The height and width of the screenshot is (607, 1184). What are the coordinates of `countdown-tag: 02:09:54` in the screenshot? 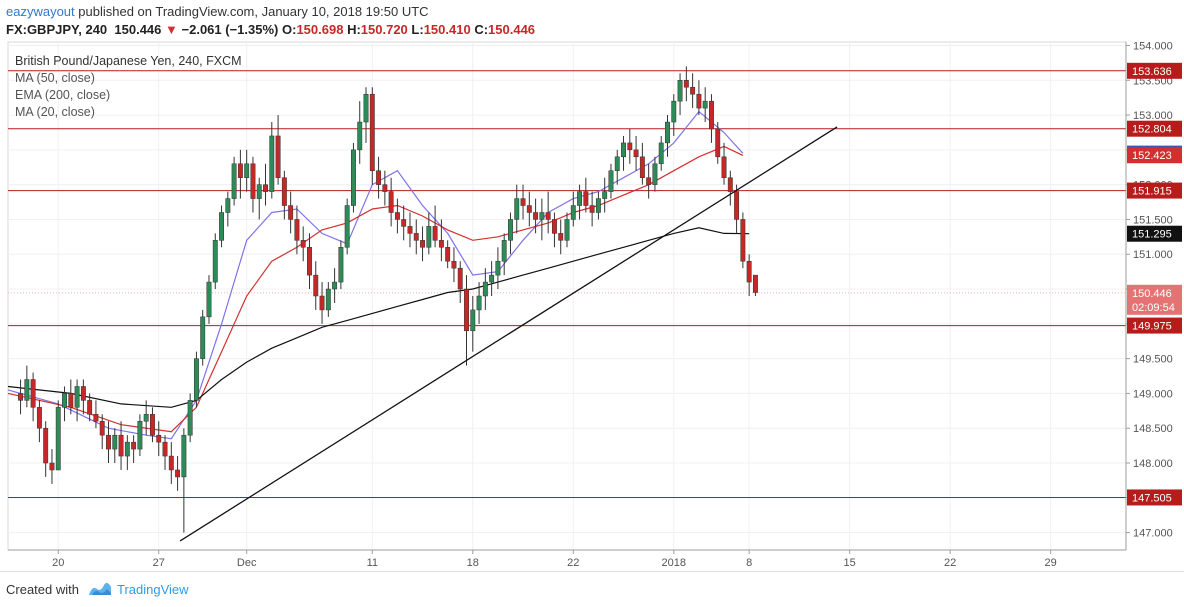 It's located at (1153, 308).